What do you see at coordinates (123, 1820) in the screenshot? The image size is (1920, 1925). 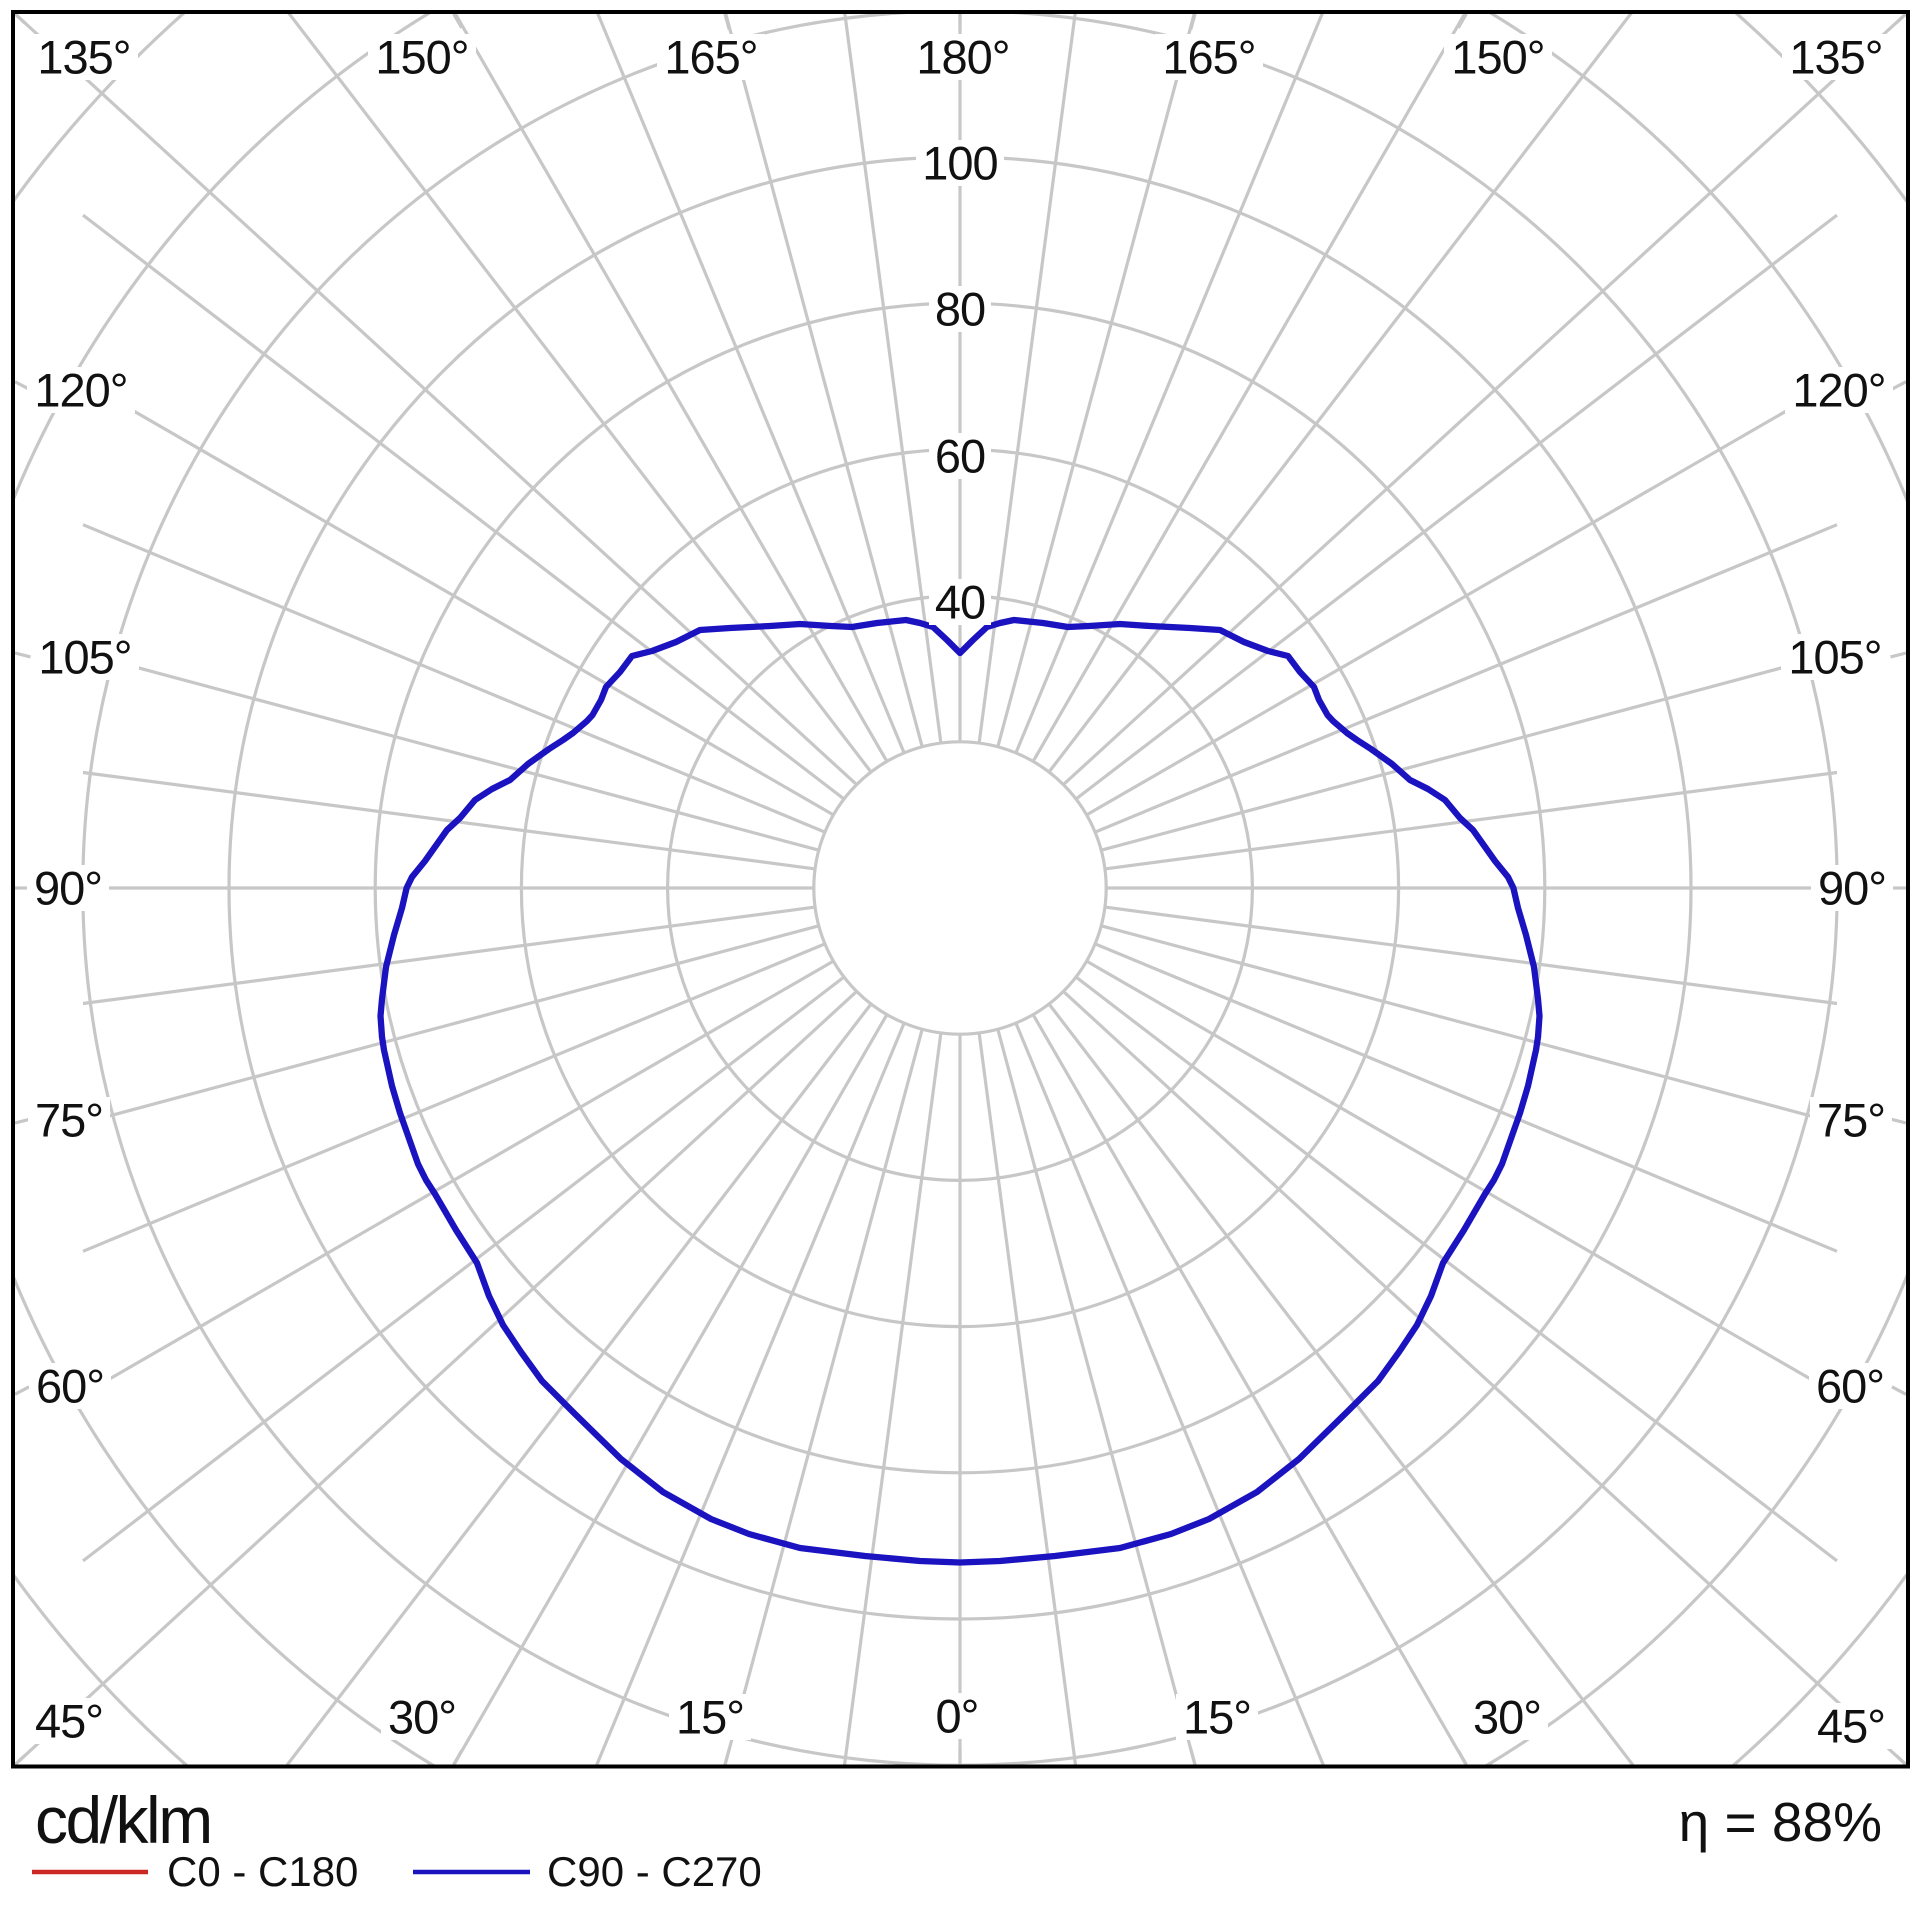 I see `svg-text: cd/klm` at bounding box center [123, 1820].